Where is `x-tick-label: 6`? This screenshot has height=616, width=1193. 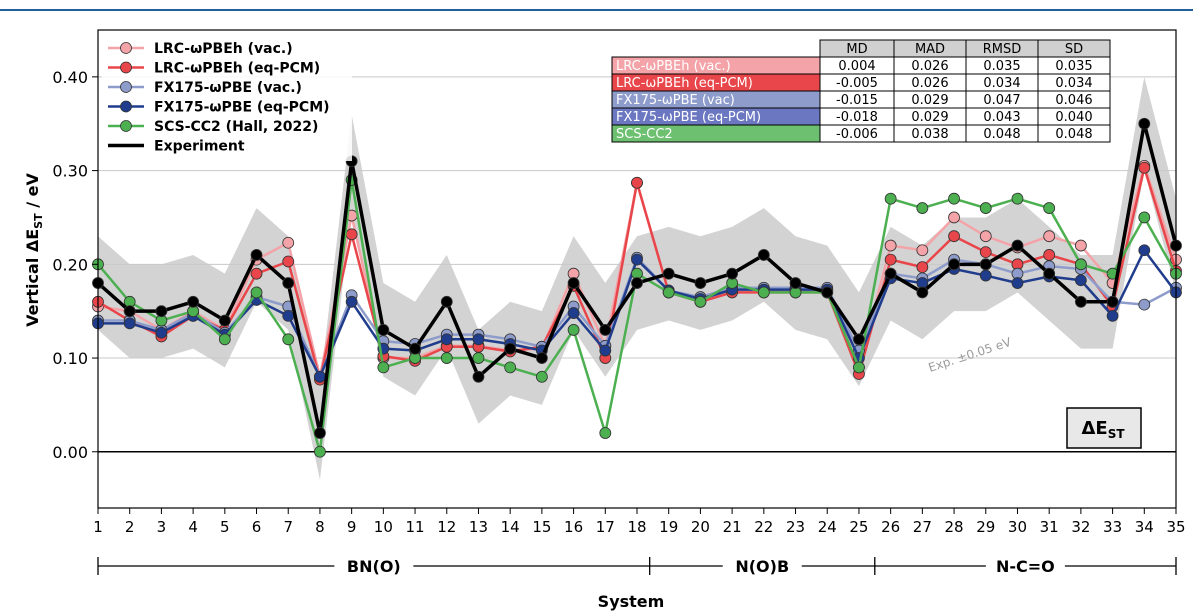
x-tick-label: 6 is located at coordinates (257, 527).